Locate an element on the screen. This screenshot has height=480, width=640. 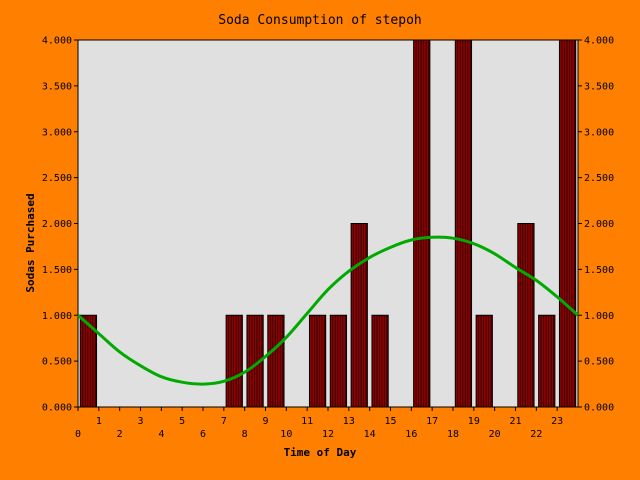
x-tick-label: 5 is located at coordinates (182, 421).